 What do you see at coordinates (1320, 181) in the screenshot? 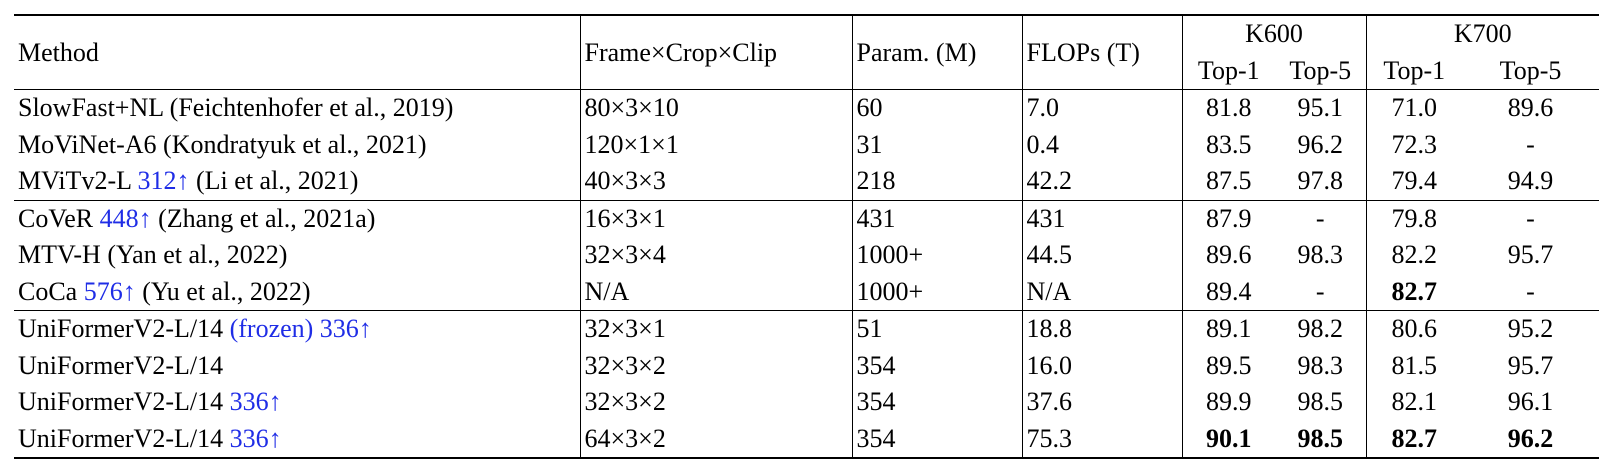
I see `k600-top5-cell: 97.8` at bounding box center [1320, 181].